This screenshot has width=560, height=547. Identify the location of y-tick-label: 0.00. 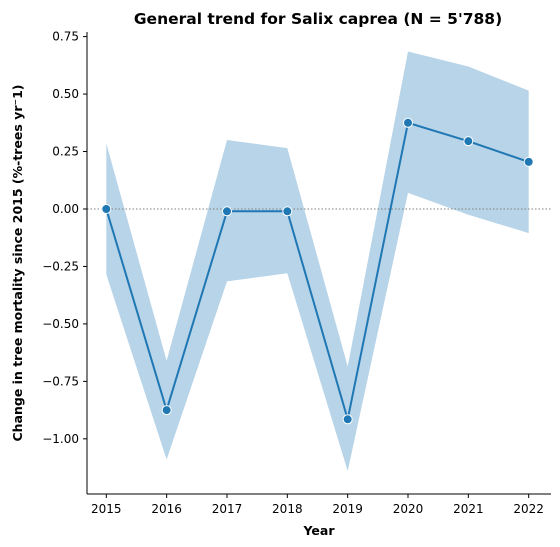
(65, 209).